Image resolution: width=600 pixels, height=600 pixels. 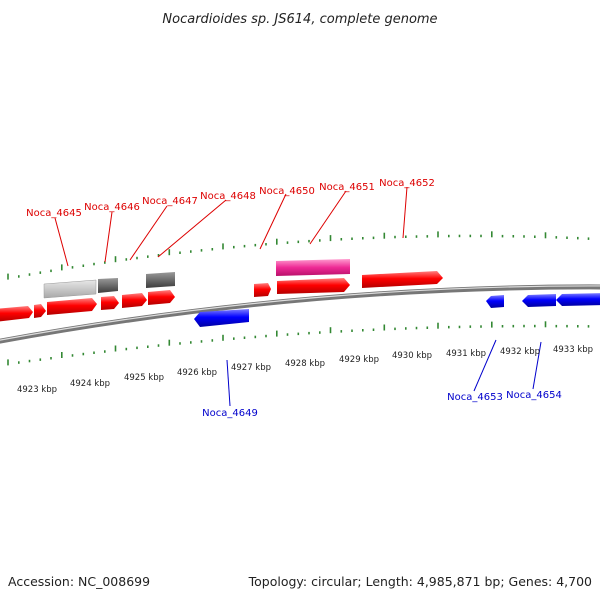 What do you see at coordinates (305, 364) in the screenshot?
I see `kbp-label: 4928 kbp` at bounding box center [305, 364].